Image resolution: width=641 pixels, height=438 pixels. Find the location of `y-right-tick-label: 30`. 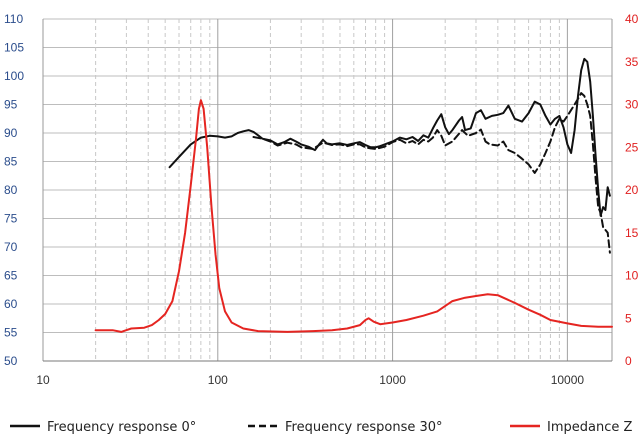

y-right-tick-label: 30 is located at coordinates (632, 105).